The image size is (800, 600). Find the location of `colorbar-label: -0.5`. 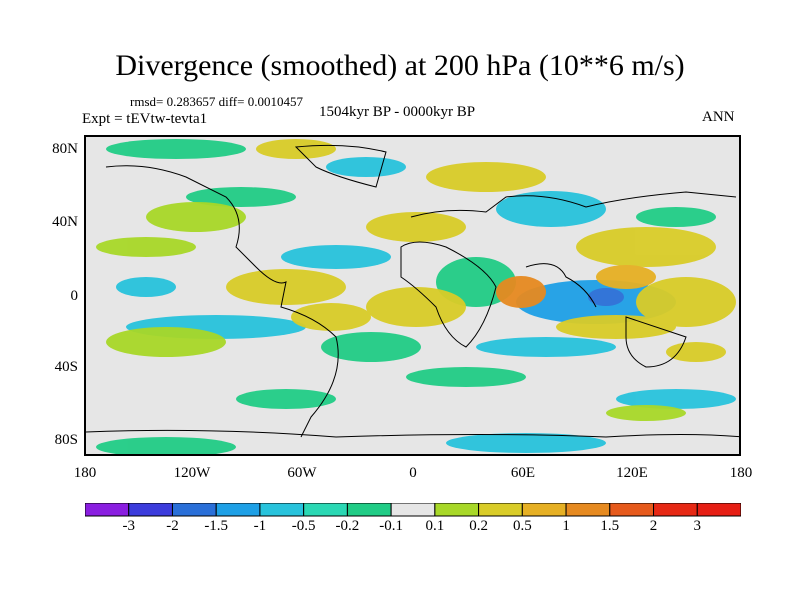

colorbar-label: -0.5 is located at coordinates (303, 526).